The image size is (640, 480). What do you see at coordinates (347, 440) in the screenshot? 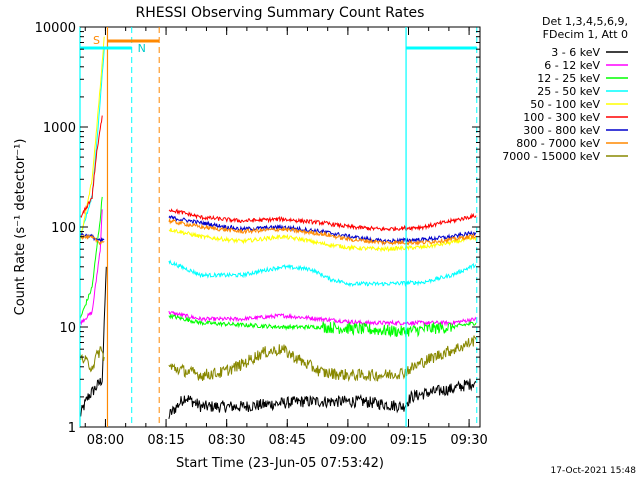
I see `x-tick-label: 09:00` at bounding box center [347, 440].